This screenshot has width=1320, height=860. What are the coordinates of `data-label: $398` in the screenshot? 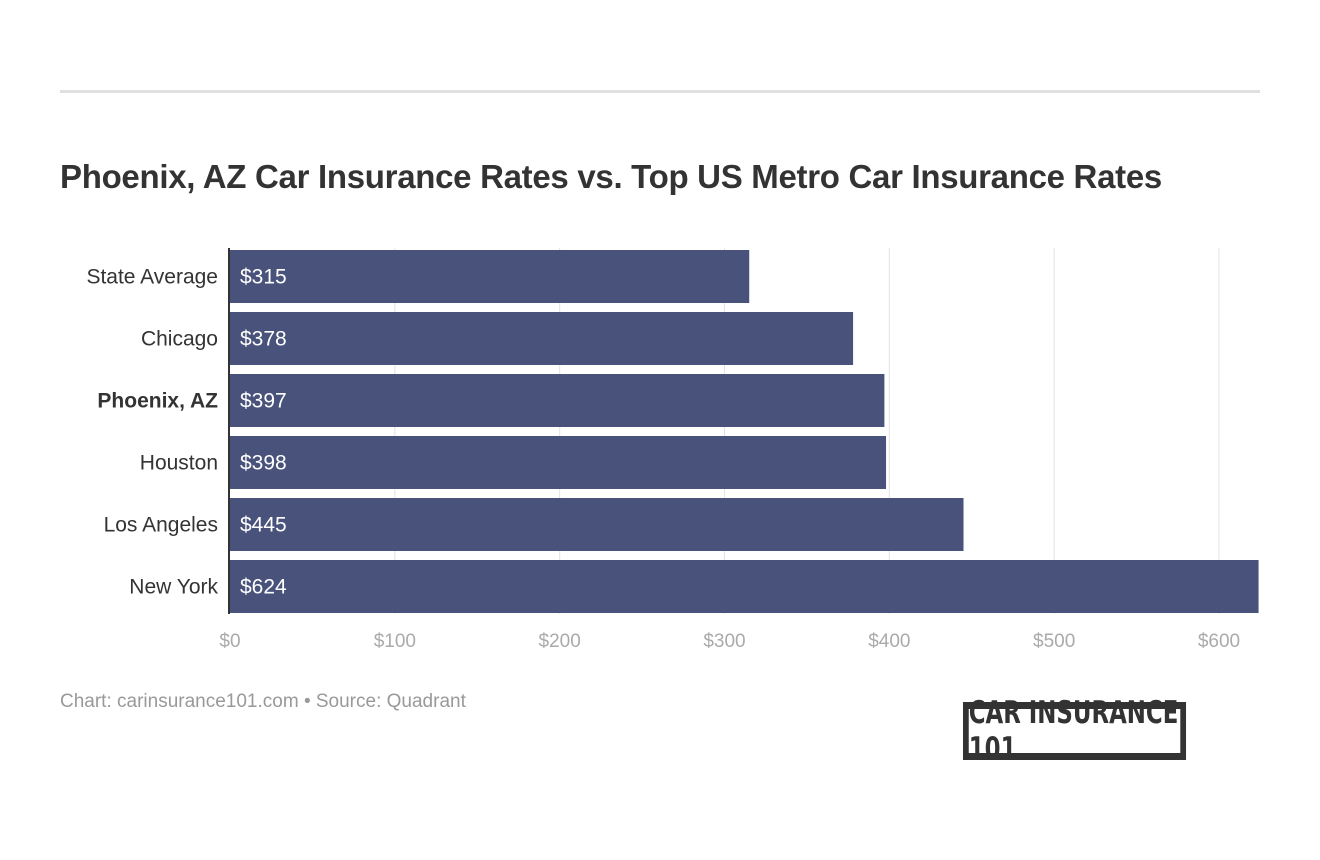 It's located at (263, 463).